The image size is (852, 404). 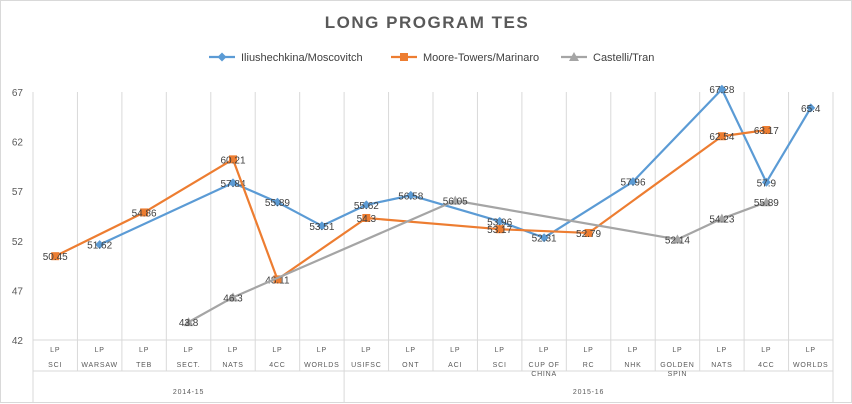 I want to click on x-tick-label: SCI, so click(x=55, y=365).